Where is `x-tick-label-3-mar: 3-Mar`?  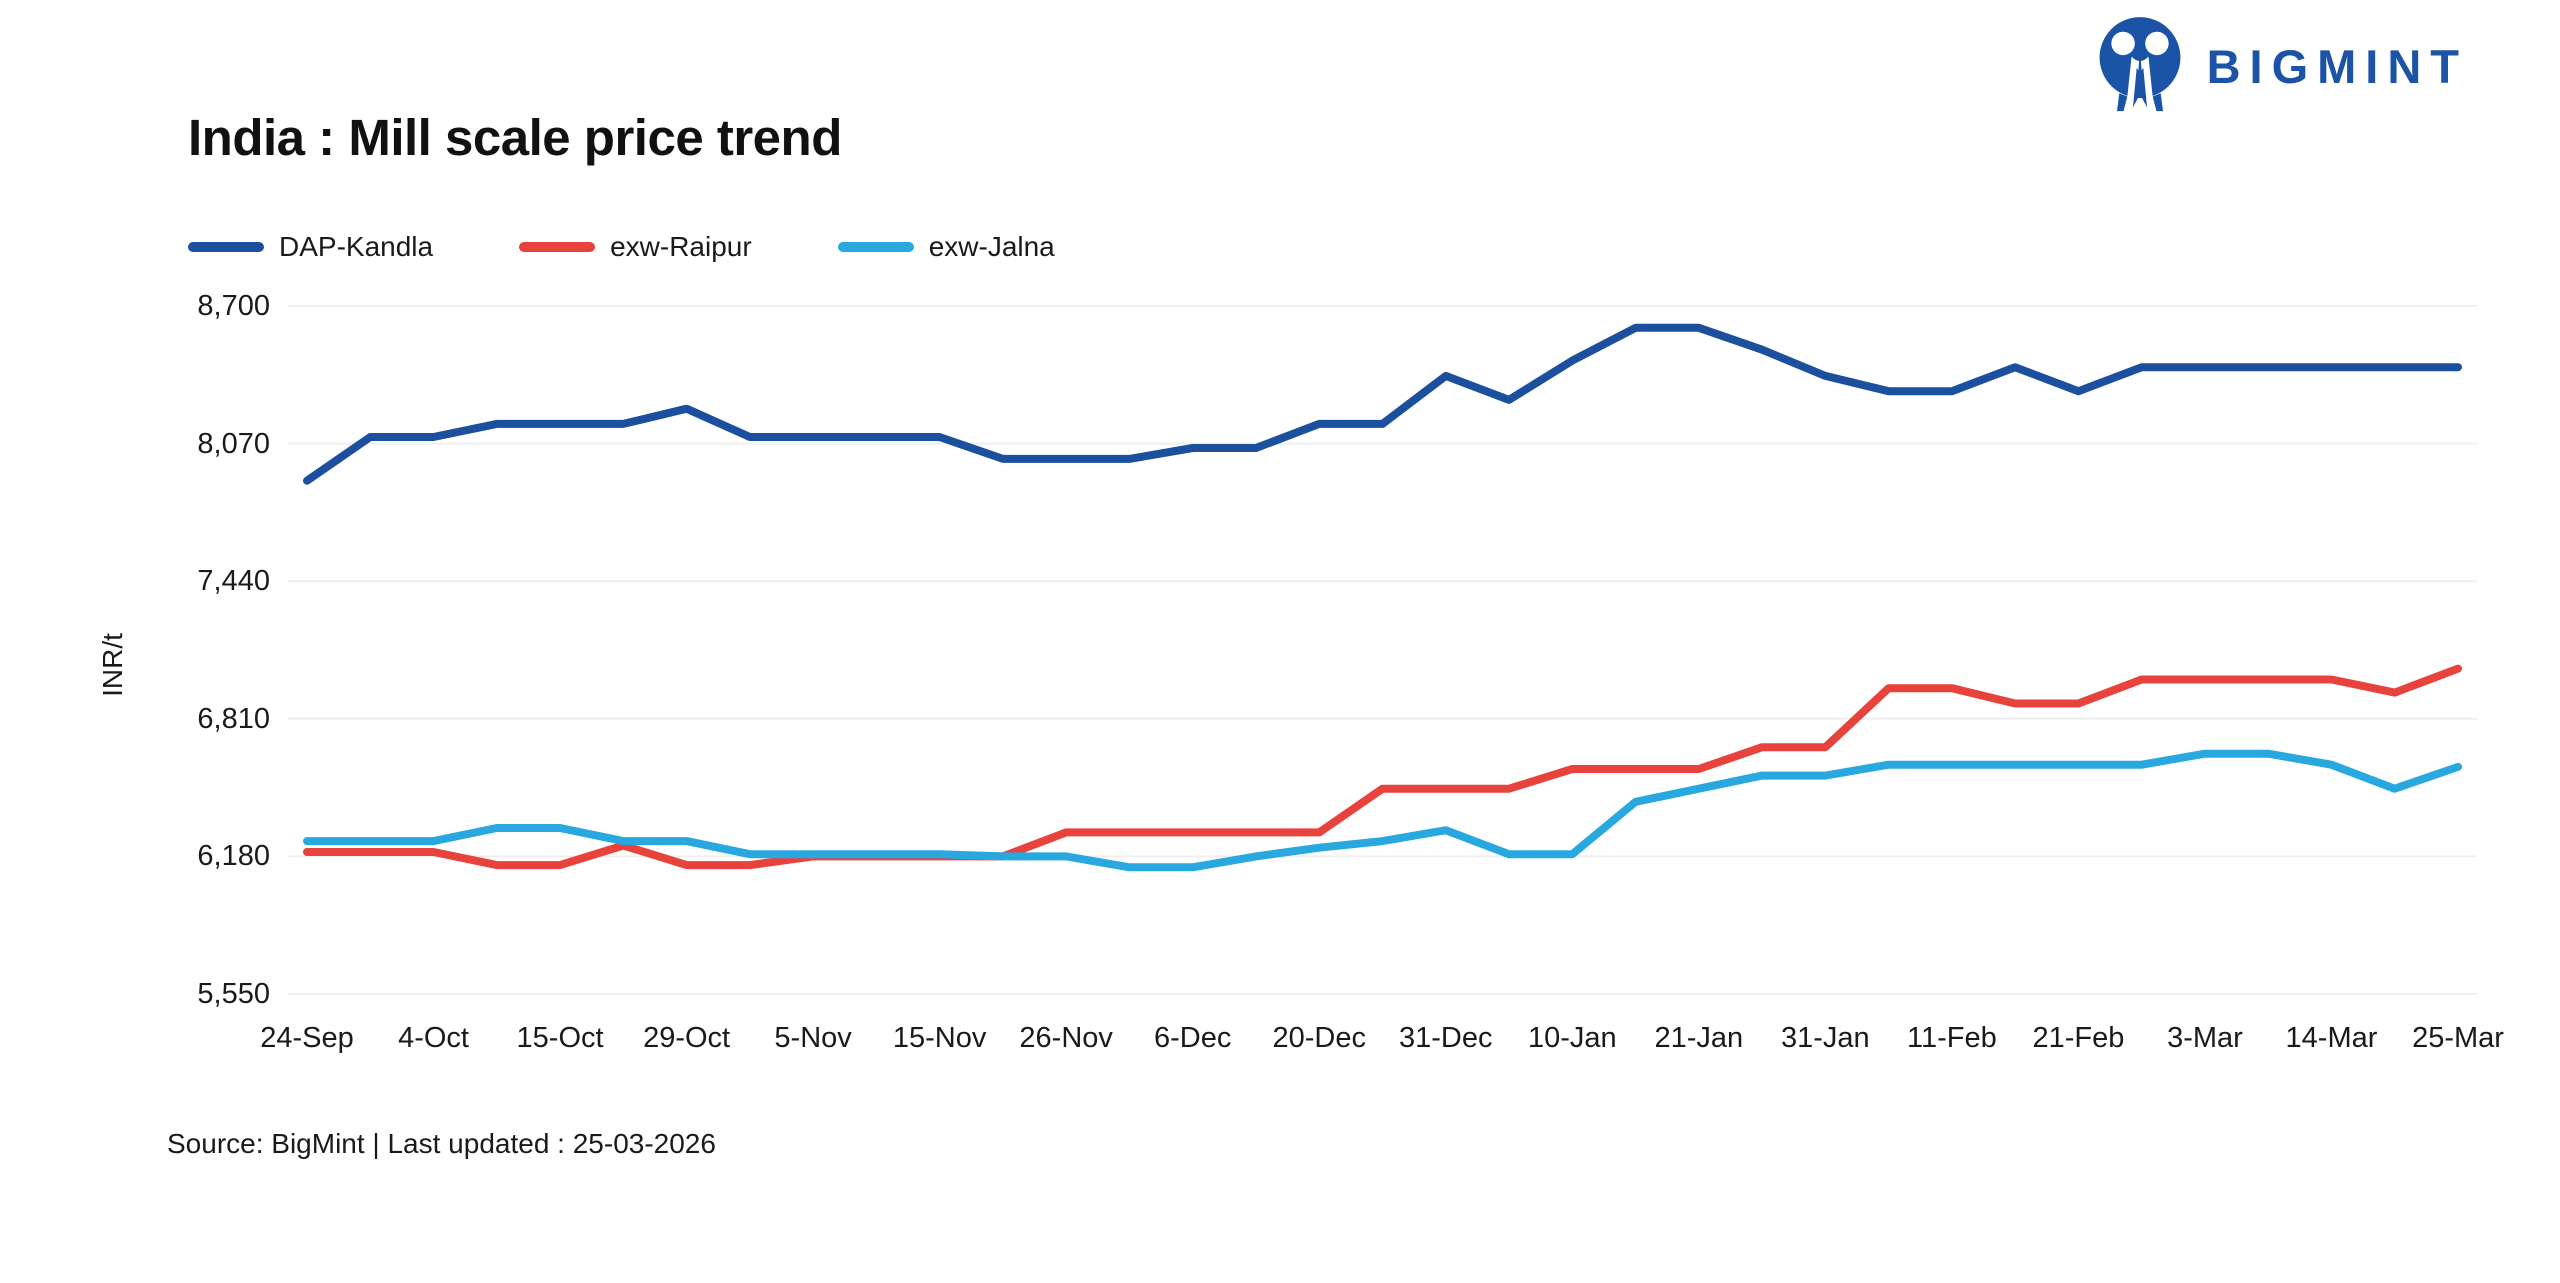
x-tick-label-3-mar: 3-Mar is located at coordinates (2205, 1038).